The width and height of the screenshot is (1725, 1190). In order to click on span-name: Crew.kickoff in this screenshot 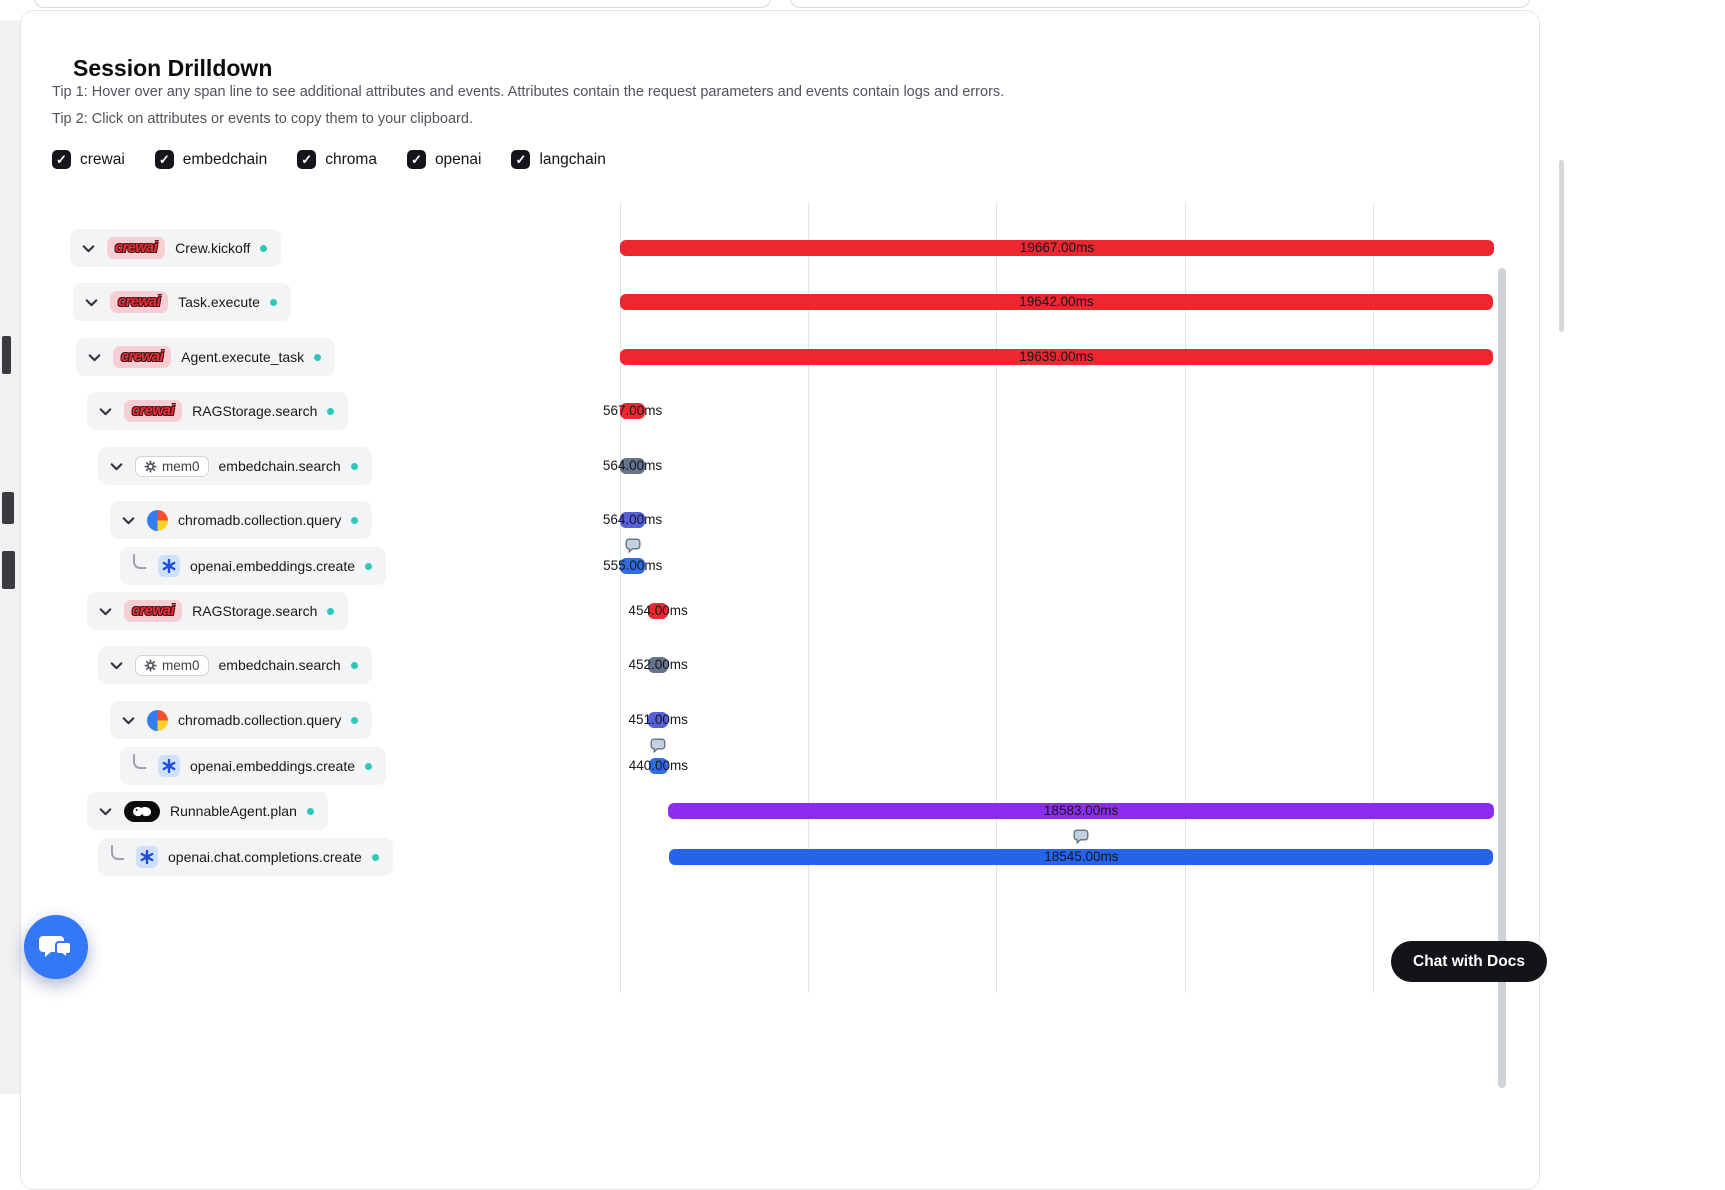, I will do `click(213, 248)`.